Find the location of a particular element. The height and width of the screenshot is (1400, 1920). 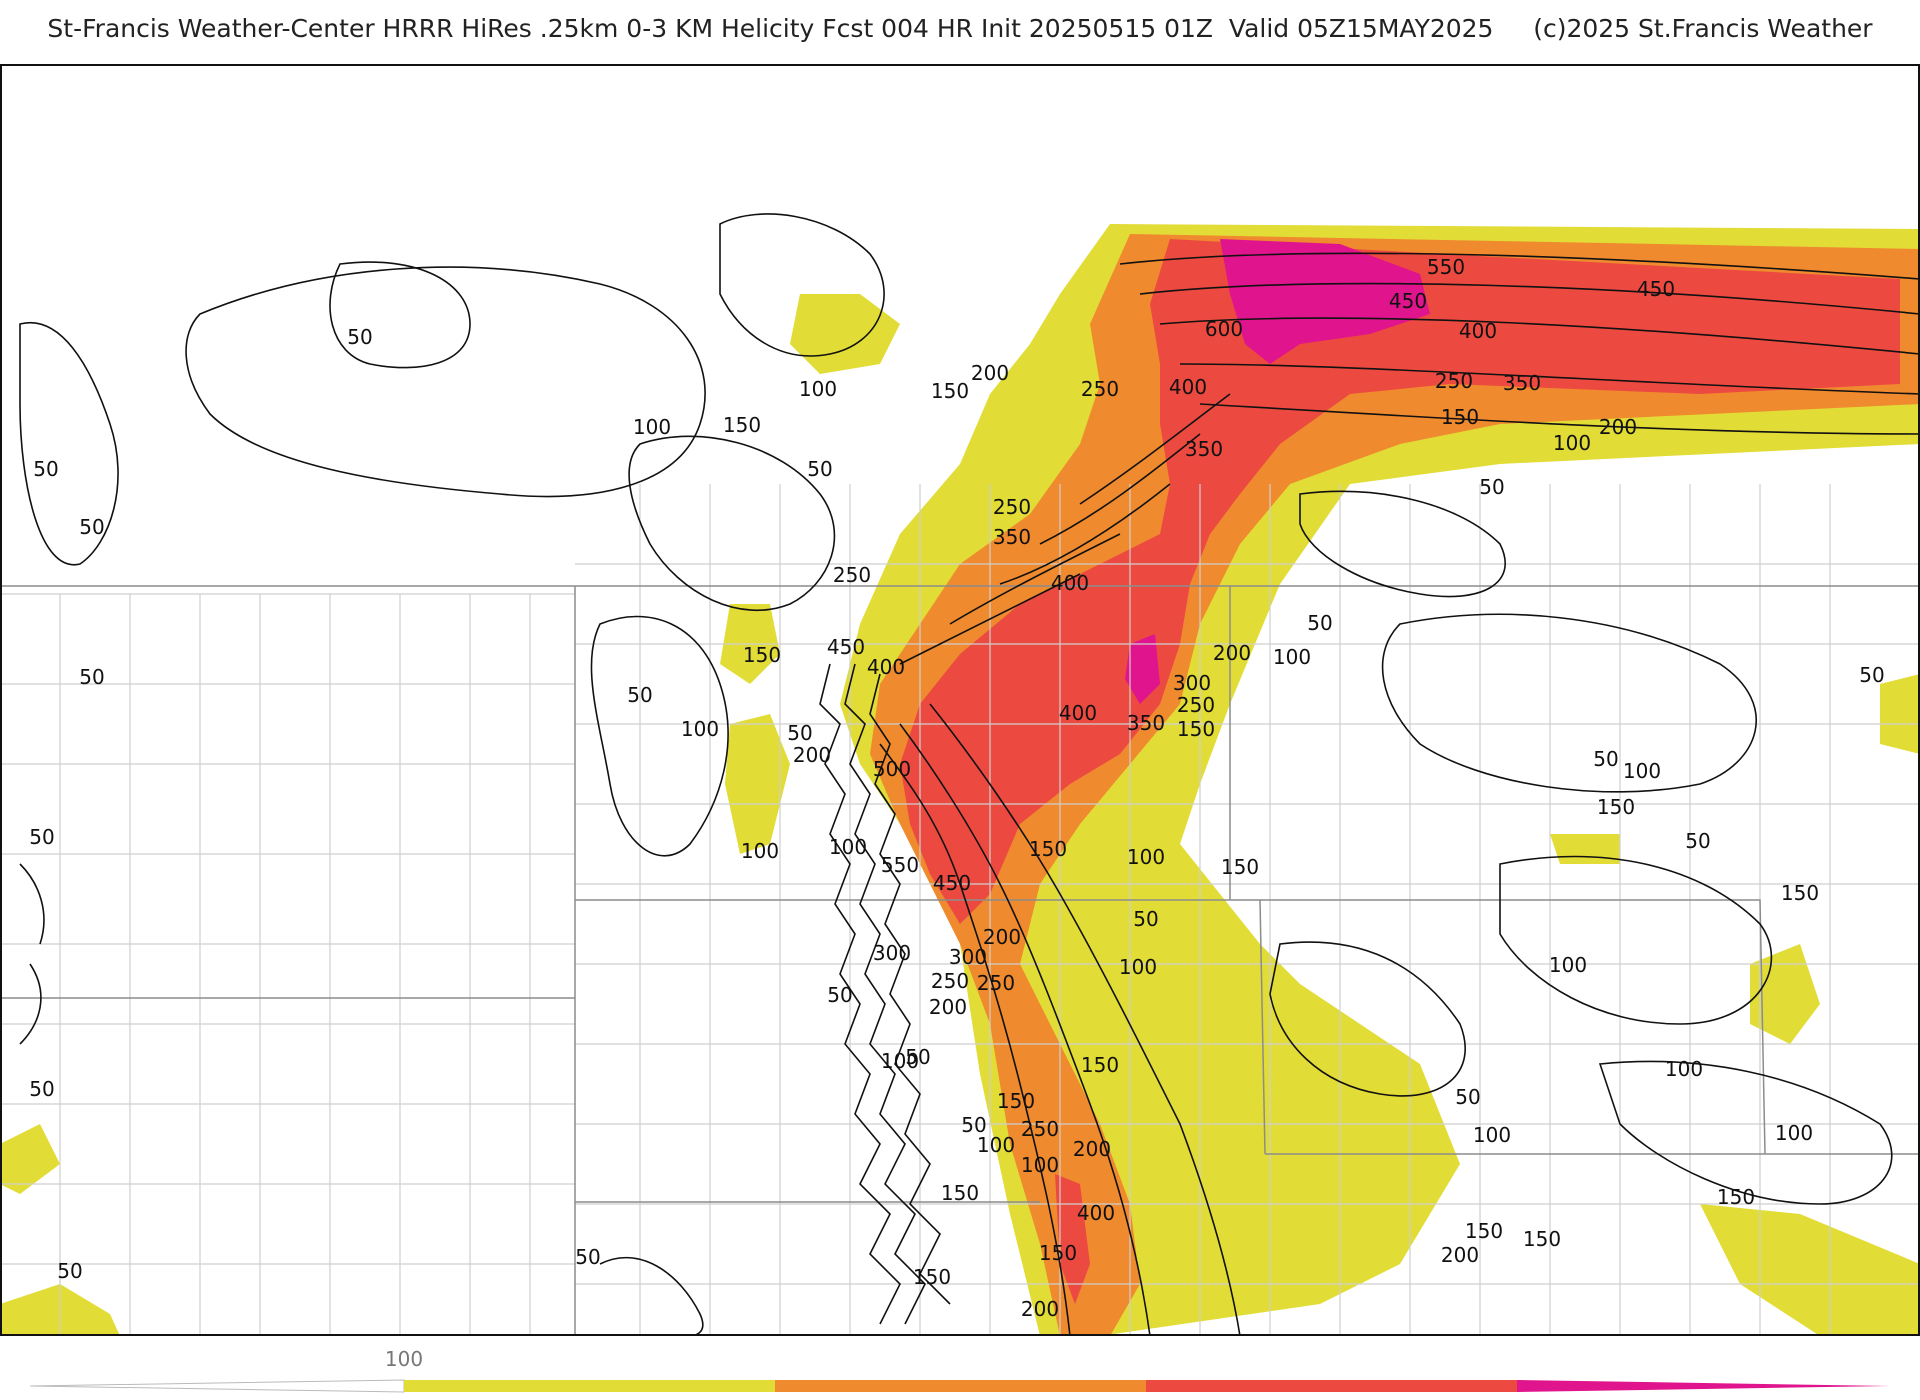

fill-400-south is located at coordinates (1072, 1239).